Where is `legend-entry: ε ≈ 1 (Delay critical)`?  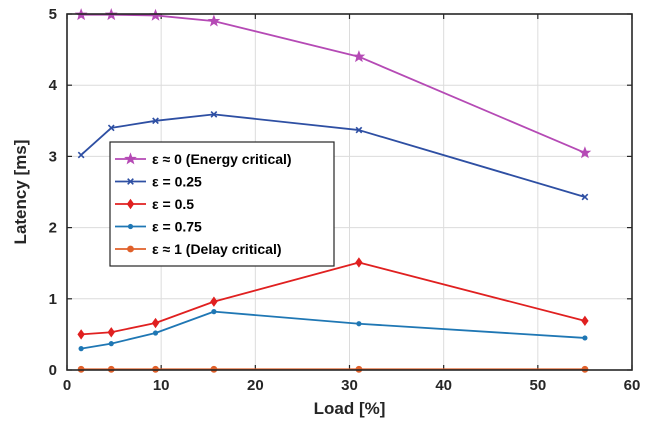
legend-entry: ε ≈ 1 (Delay critical) is located at coordinates (198, 249).